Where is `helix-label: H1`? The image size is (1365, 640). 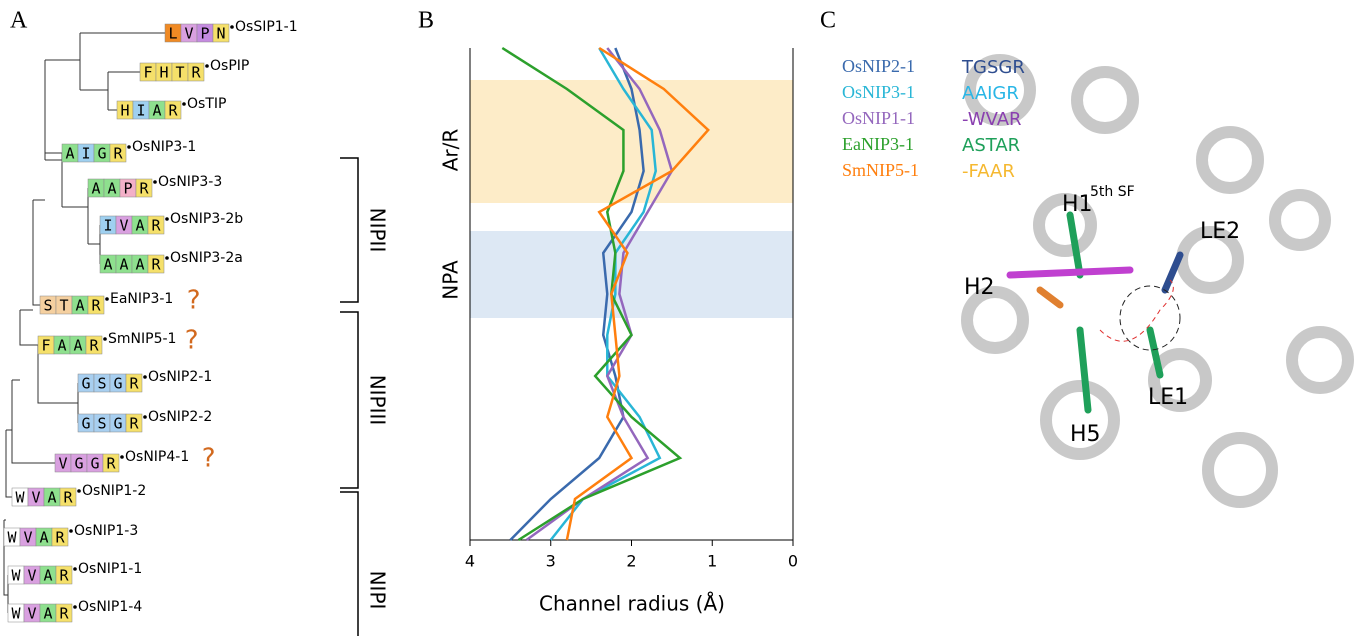
helix-label: H1 is located at coordinates (1077, 204).